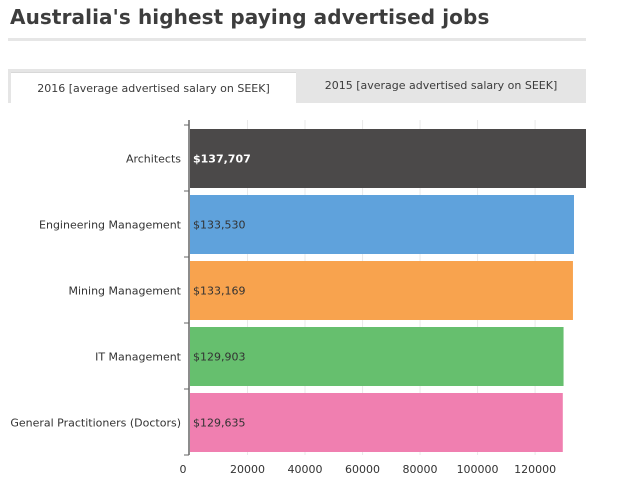  What do you see at coordinates (222, 159) in the screenshot?
I see `bar-value-label: $137,707` at bounding box center [222, 159].